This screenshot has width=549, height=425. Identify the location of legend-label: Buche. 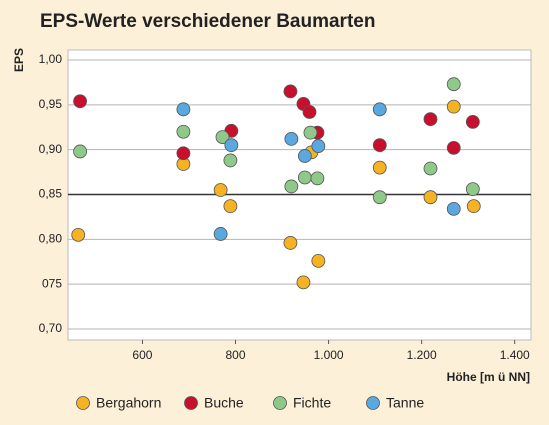
(224, 403).